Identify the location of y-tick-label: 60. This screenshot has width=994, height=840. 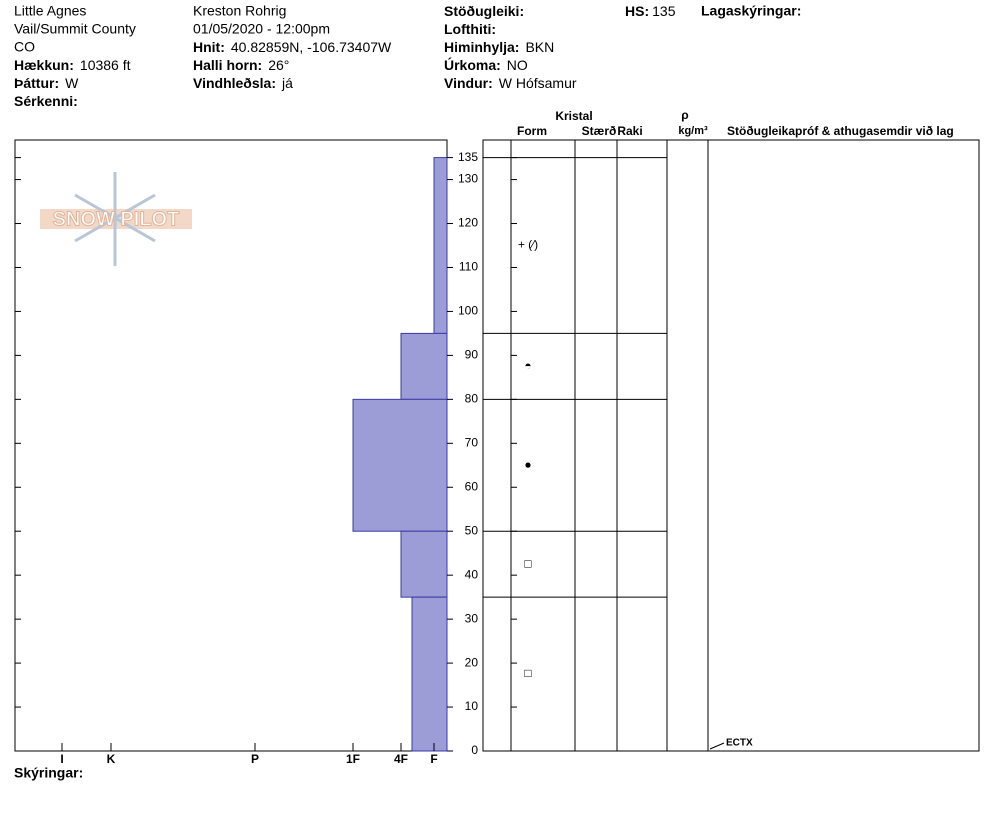
(472, 486).